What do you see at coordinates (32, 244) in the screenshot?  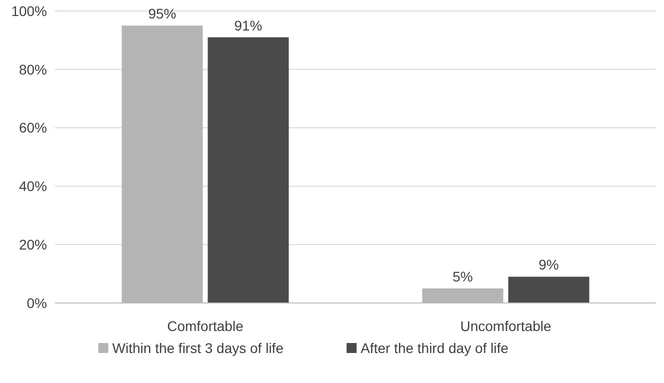 I see `y-tick-label: 20%` at bounding box center [32, 244].